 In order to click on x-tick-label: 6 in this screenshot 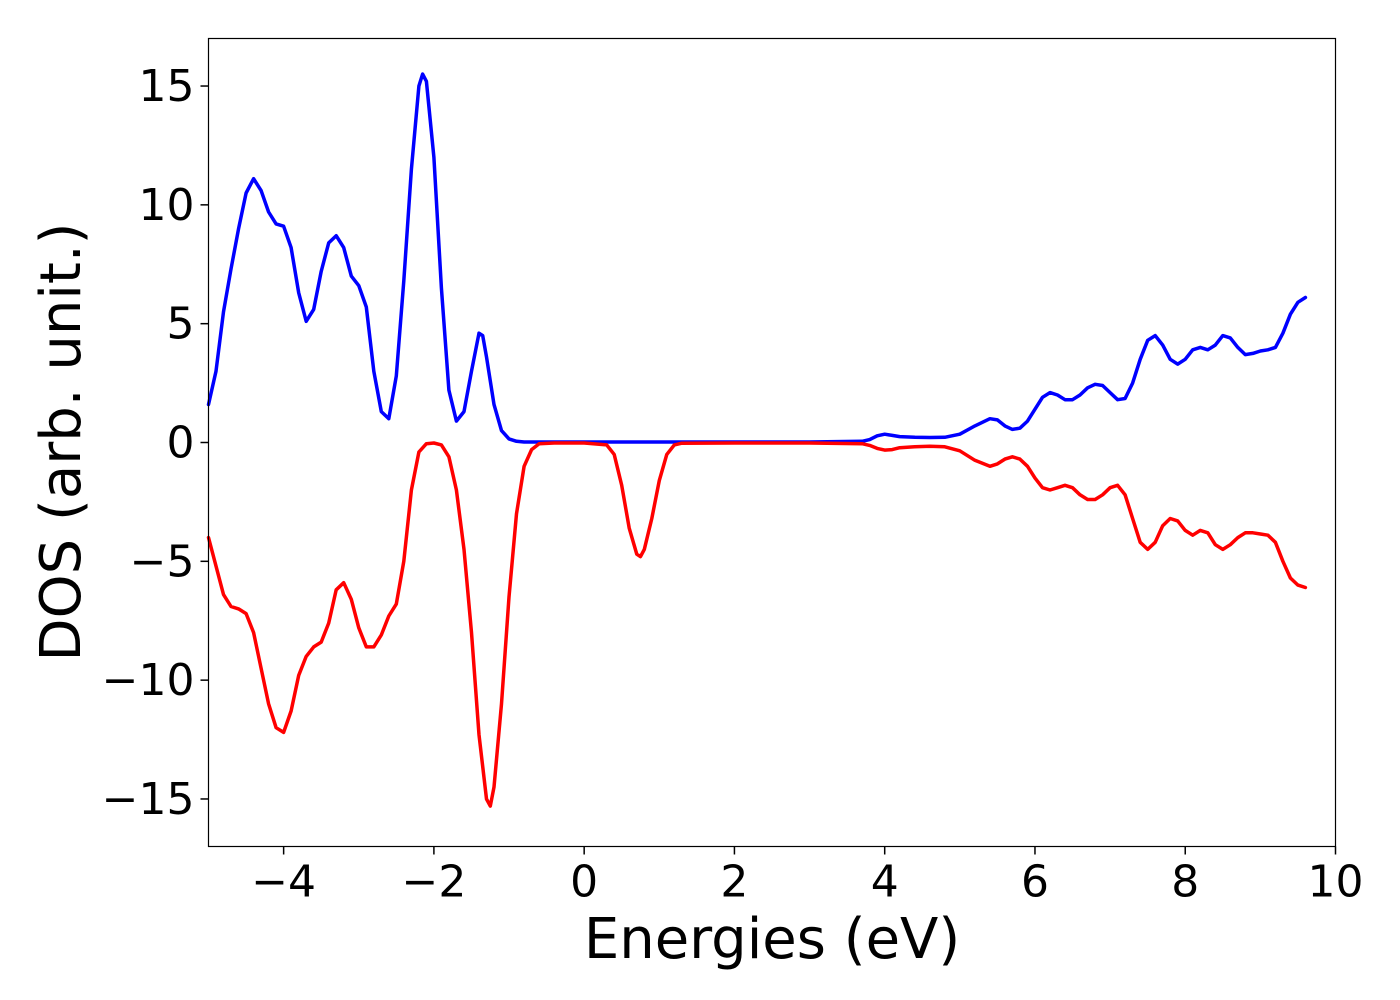, I will do `click(1035, 882)`.